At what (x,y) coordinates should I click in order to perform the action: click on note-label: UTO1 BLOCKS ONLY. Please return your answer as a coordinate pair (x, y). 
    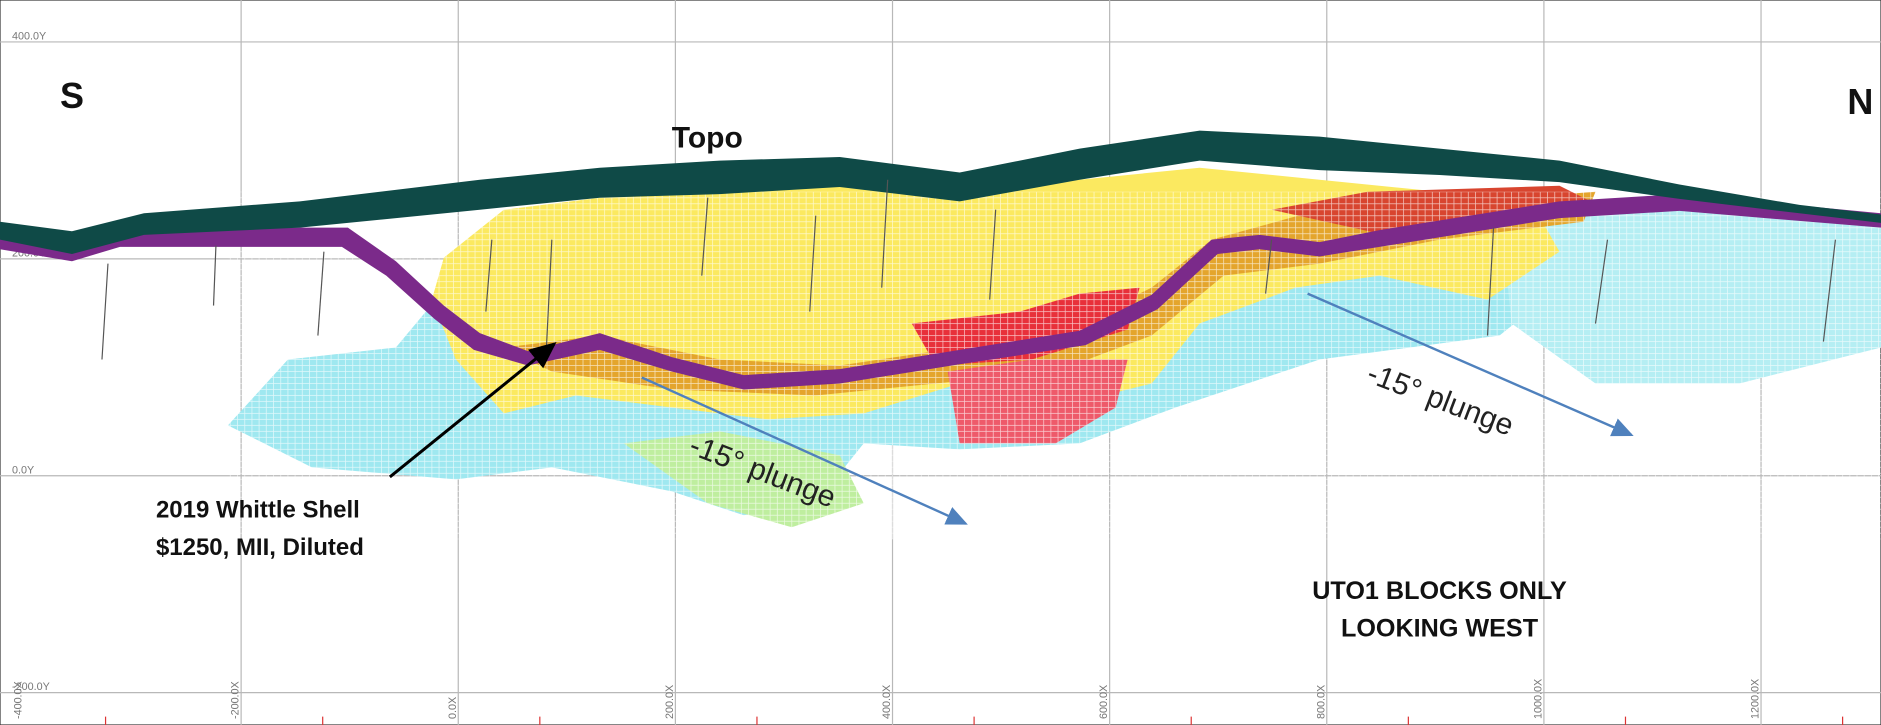
    Looking at the image, I should click on (1439, 591).